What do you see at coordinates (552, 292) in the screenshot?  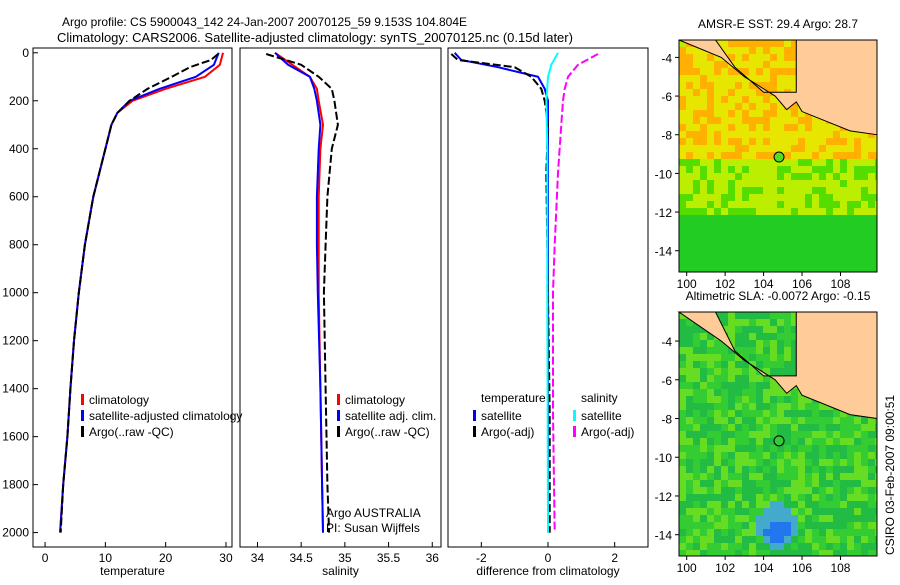 I see `series-line-salinity-satellite` at bounding box center [552, 292].